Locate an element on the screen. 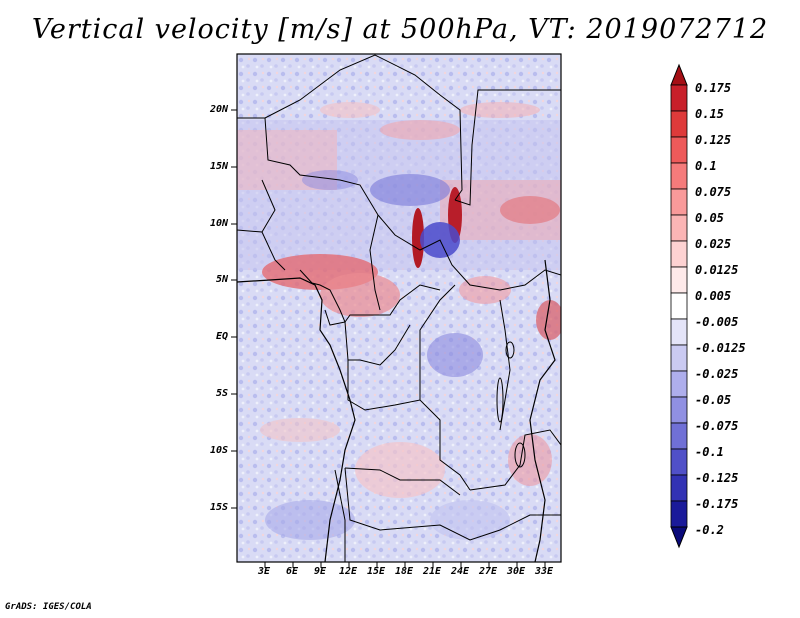 The image size is (800, 618). colorbar-label: 0.125 is located at coordinates (713, 140).